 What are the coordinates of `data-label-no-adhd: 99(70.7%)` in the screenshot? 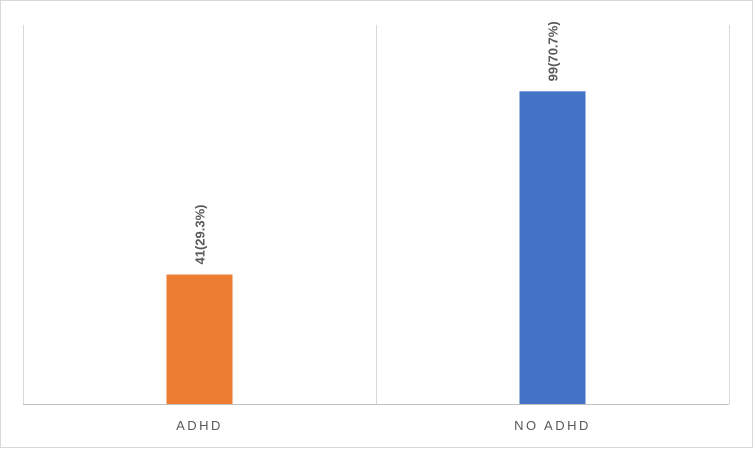 It's located at (553, 51).